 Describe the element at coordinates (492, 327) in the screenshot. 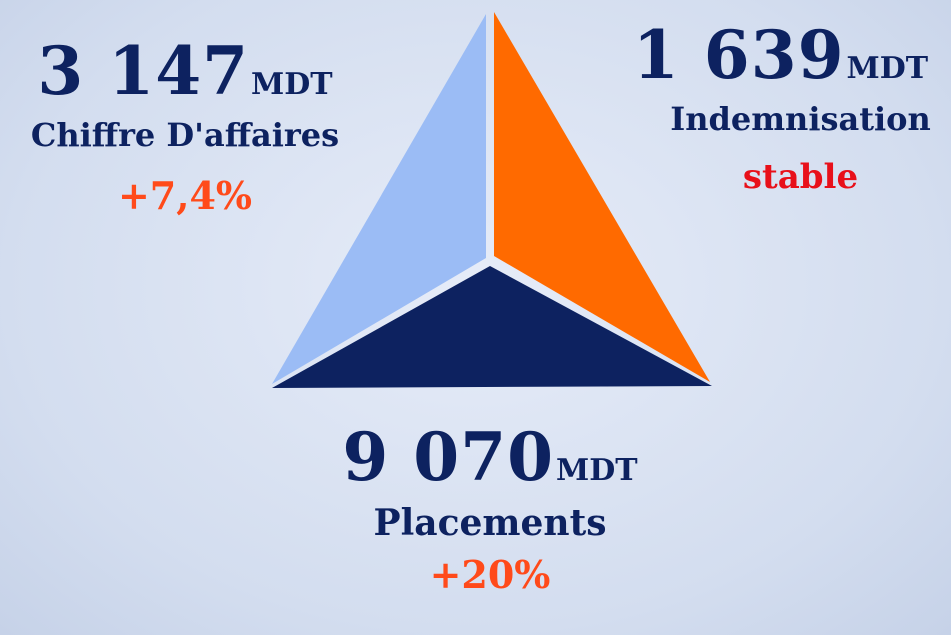

I see `bottom-segment` at that location.